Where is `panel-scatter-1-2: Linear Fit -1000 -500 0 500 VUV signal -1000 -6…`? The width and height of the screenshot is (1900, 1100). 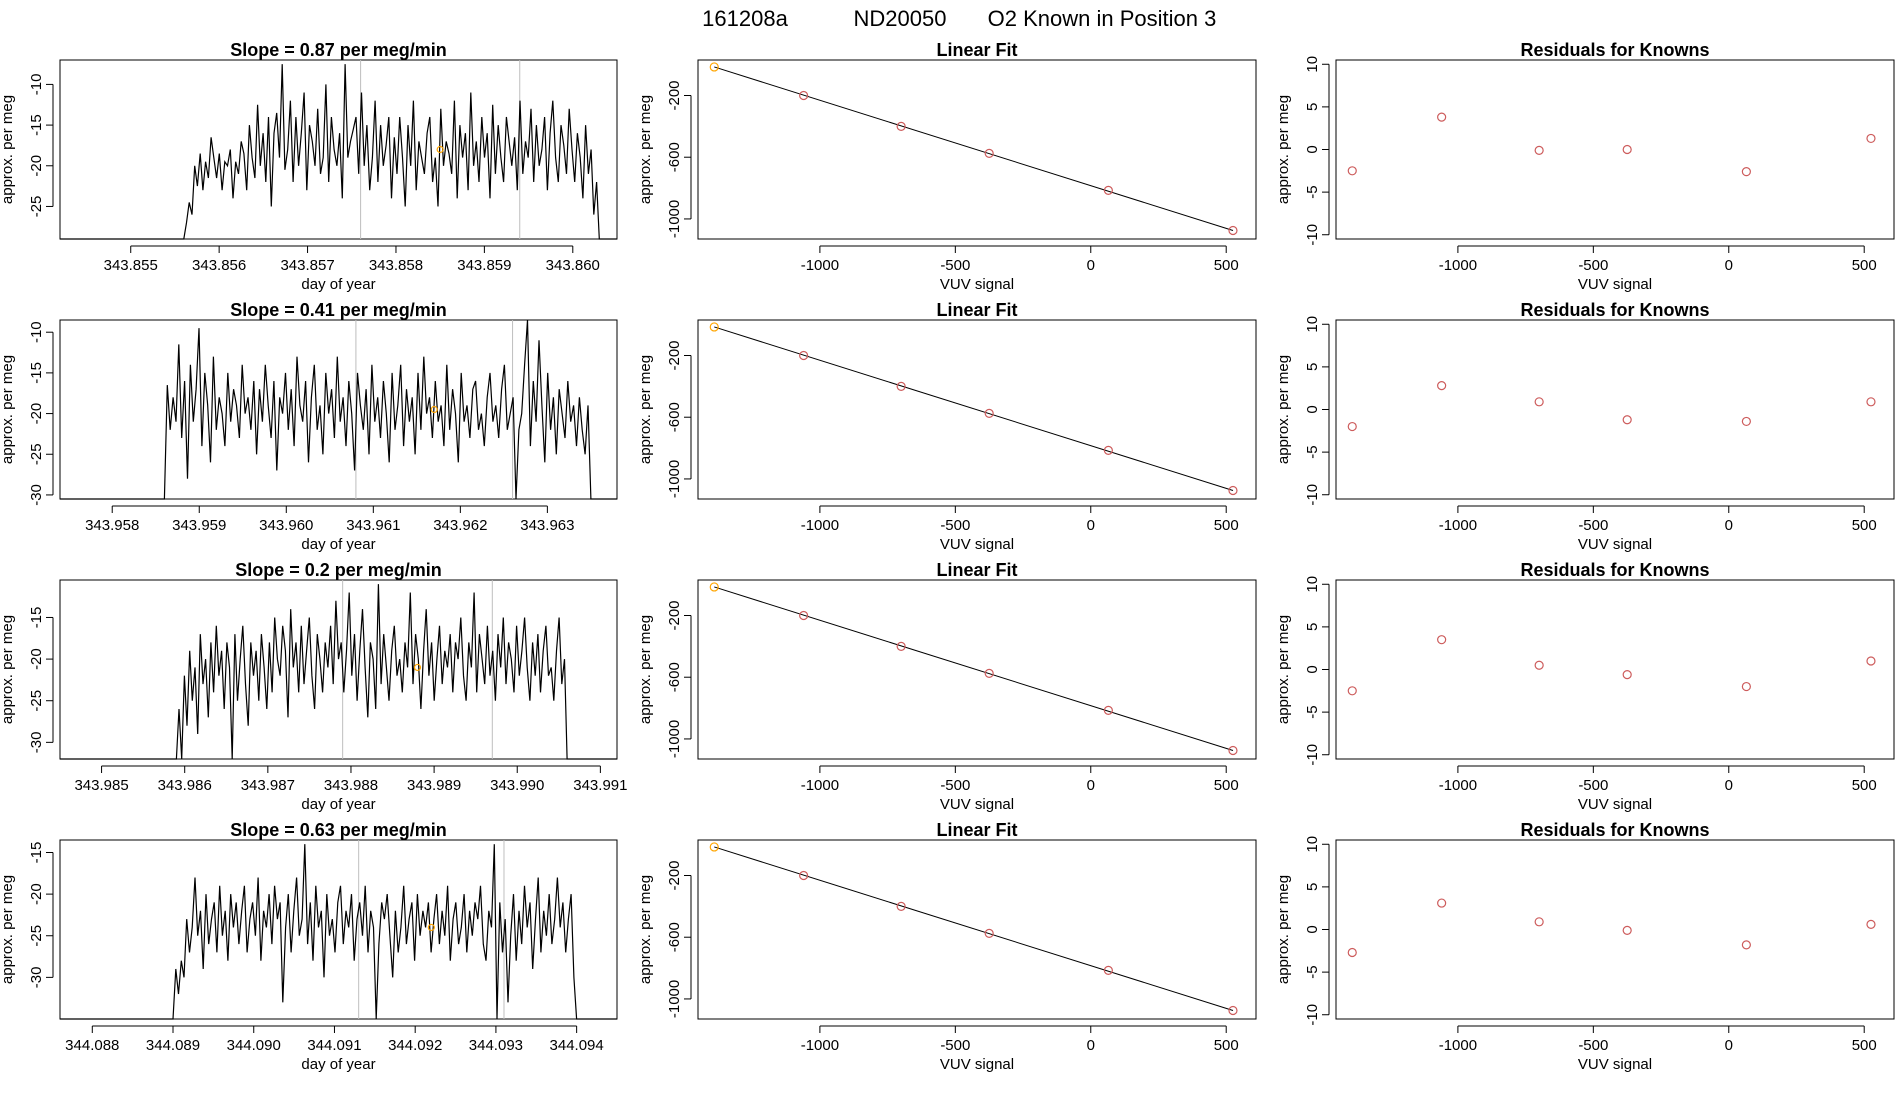 panel-scatter-1-2: Linear Fit -1000 -500 0 500 VUV signal -1000 -6… is located at coordinates (947, 166).